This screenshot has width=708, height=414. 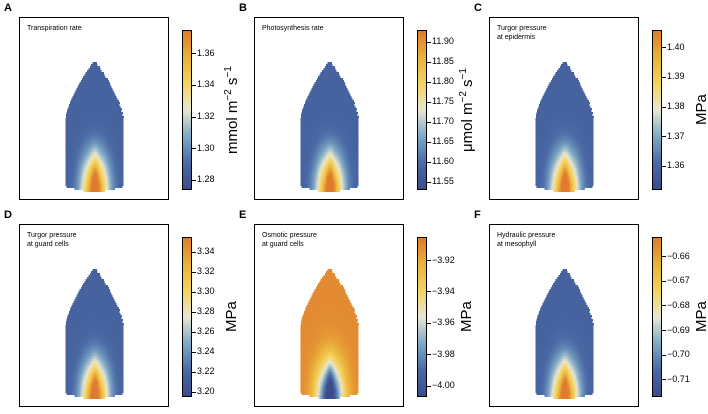 I want to click on colorbar-tick-label: −0.69, so click(x=678, y=330).